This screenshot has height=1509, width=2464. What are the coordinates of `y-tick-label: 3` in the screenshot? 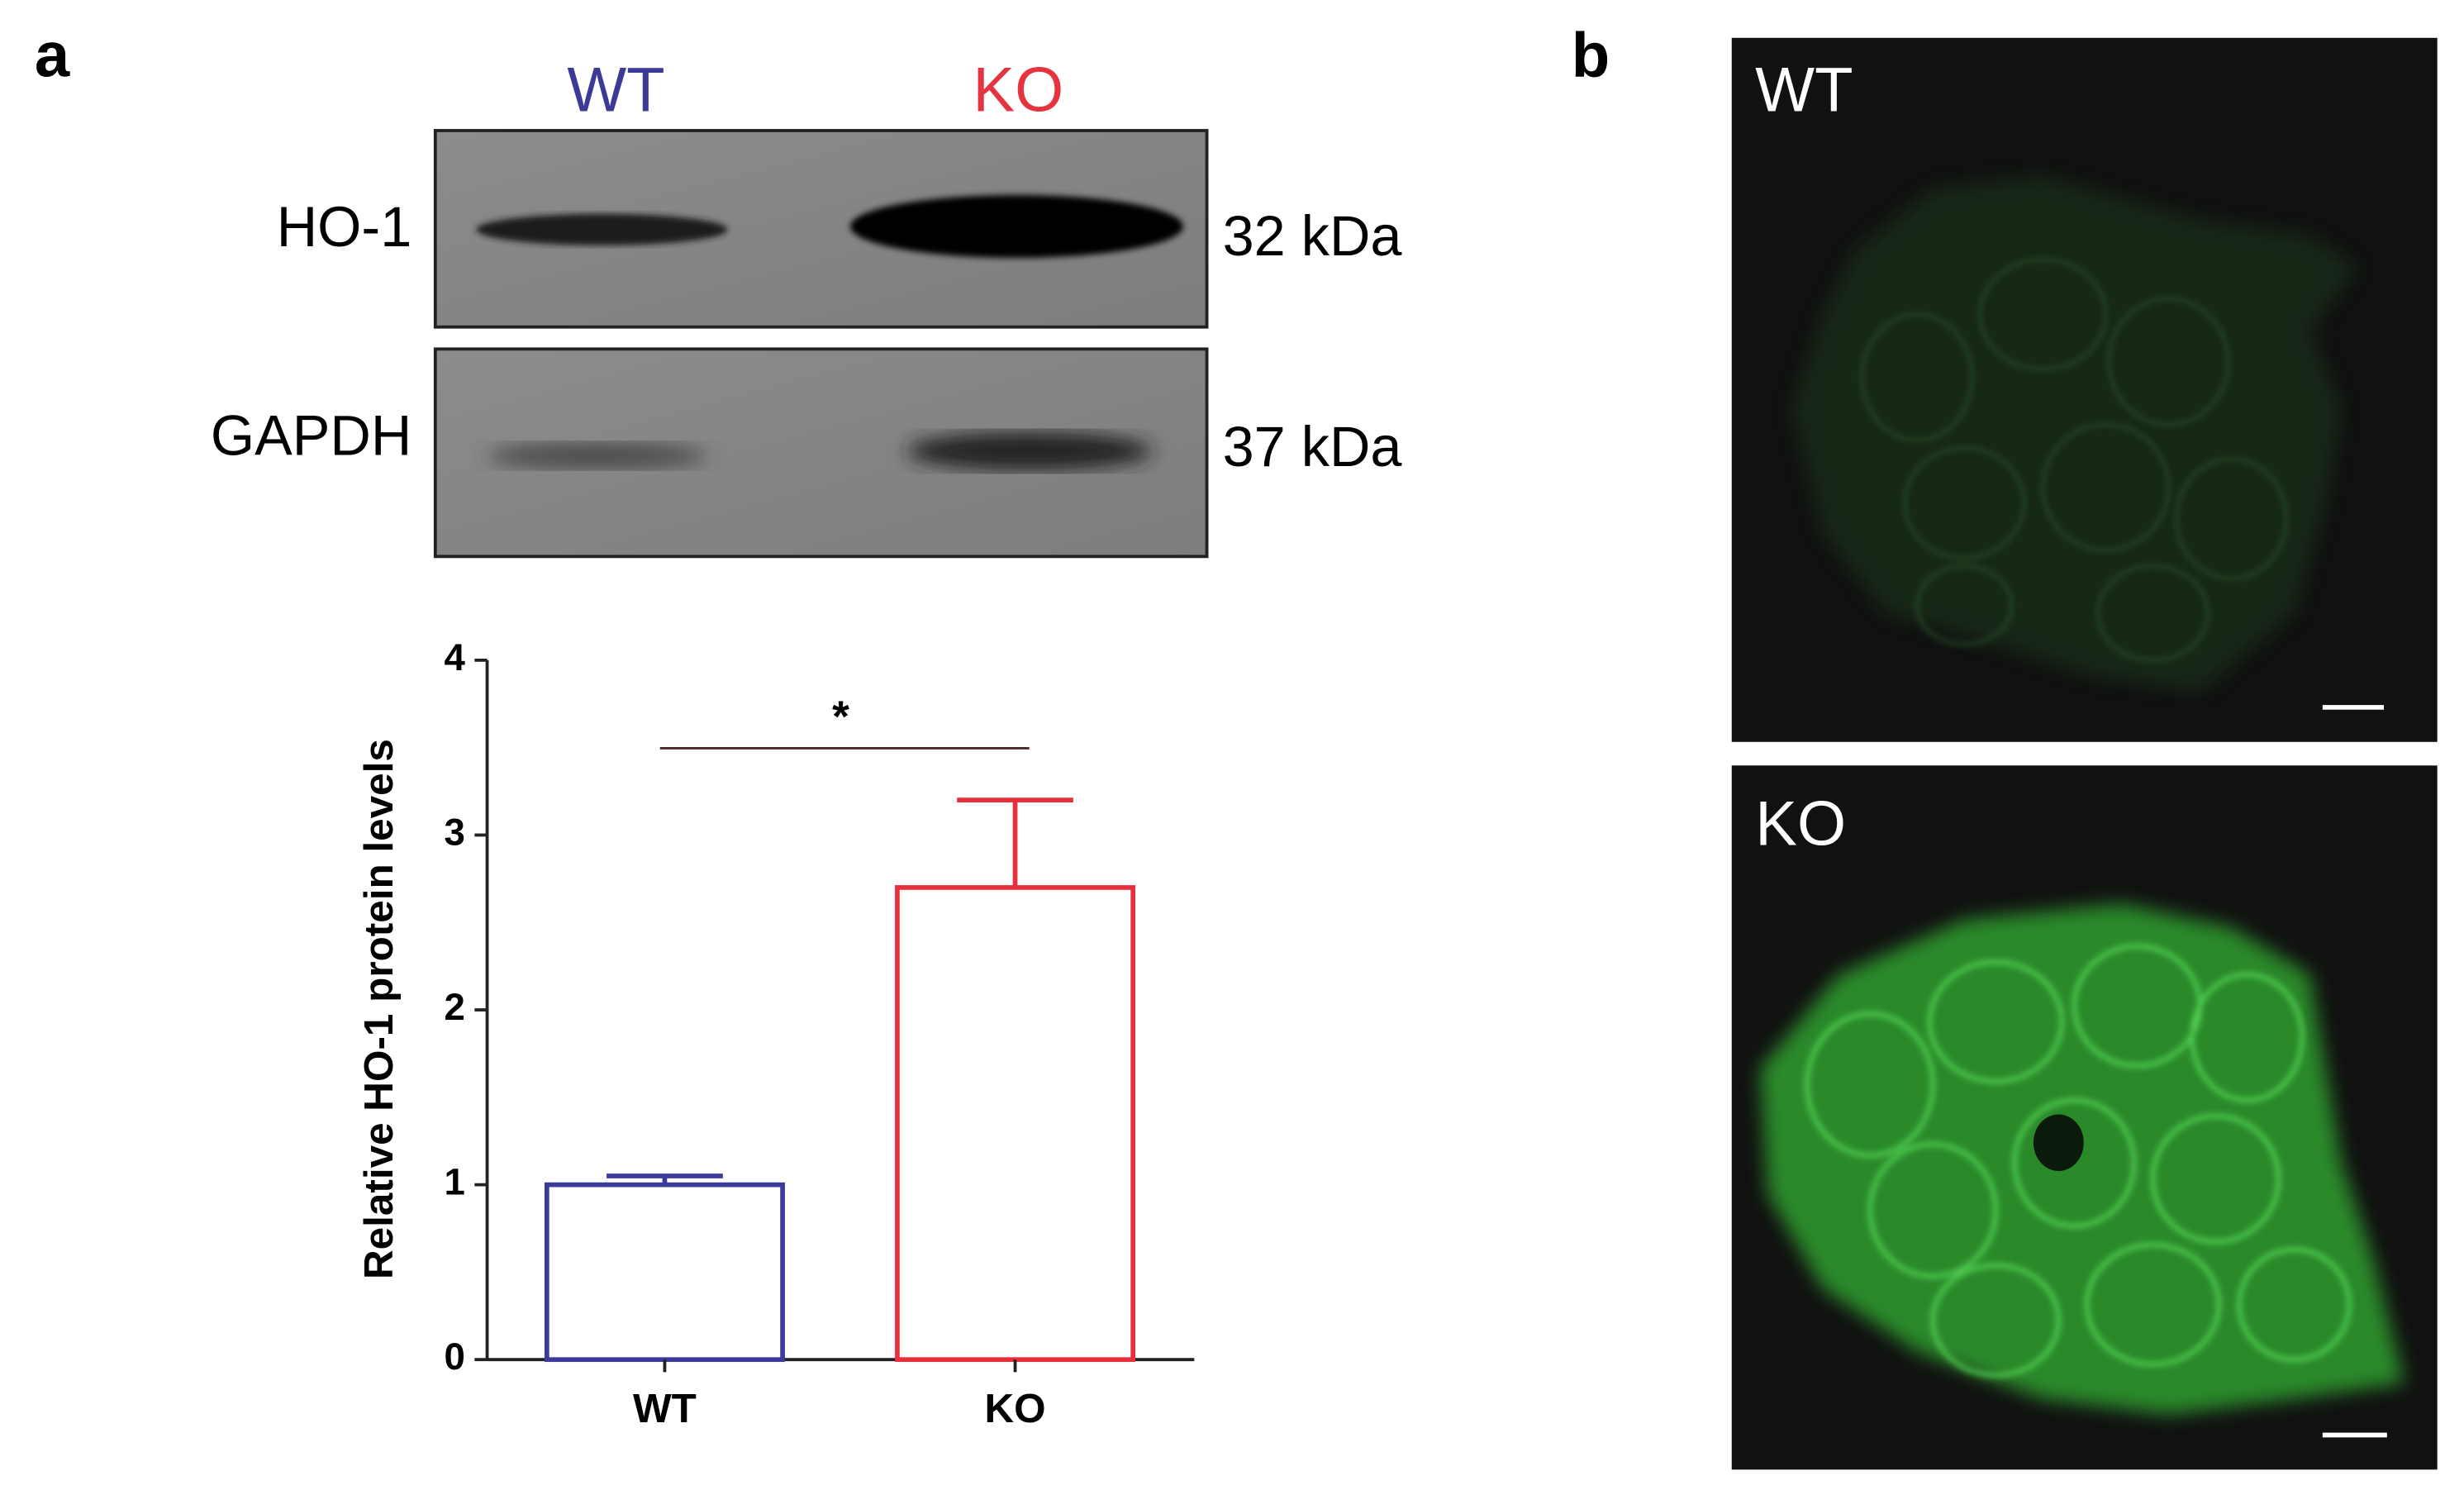 It's located at (455, 833).